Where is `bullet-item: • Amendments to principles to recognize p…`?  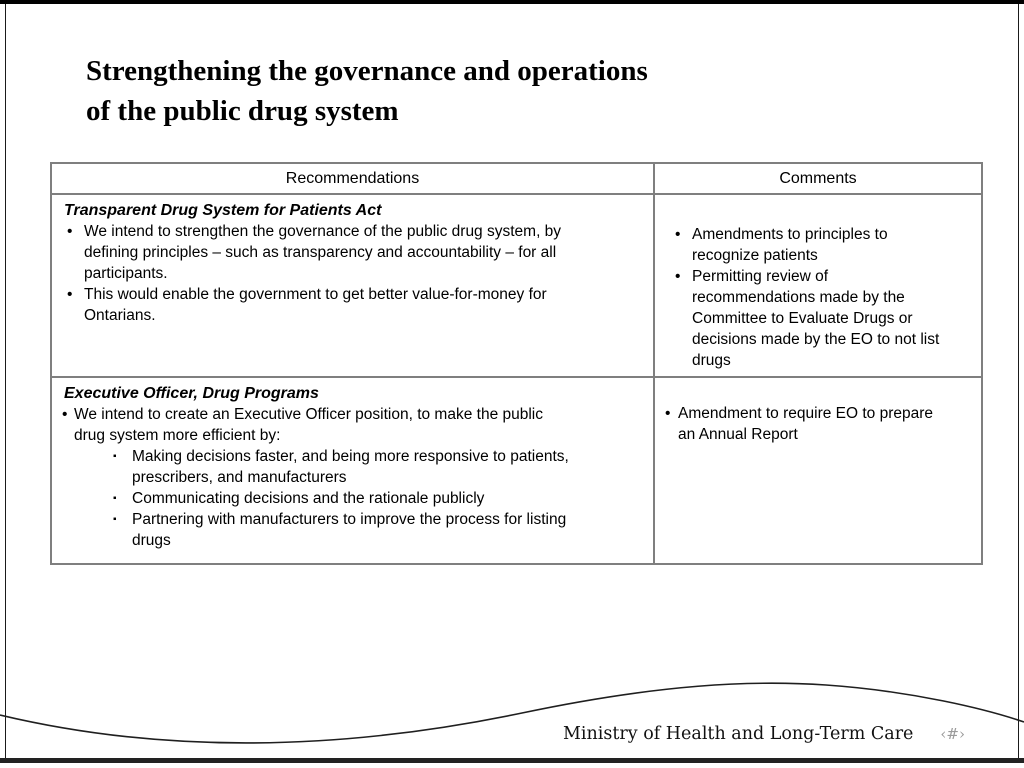 bullet-item: • Amendments to principles to recognize p… is located at coordinates (823, 245).